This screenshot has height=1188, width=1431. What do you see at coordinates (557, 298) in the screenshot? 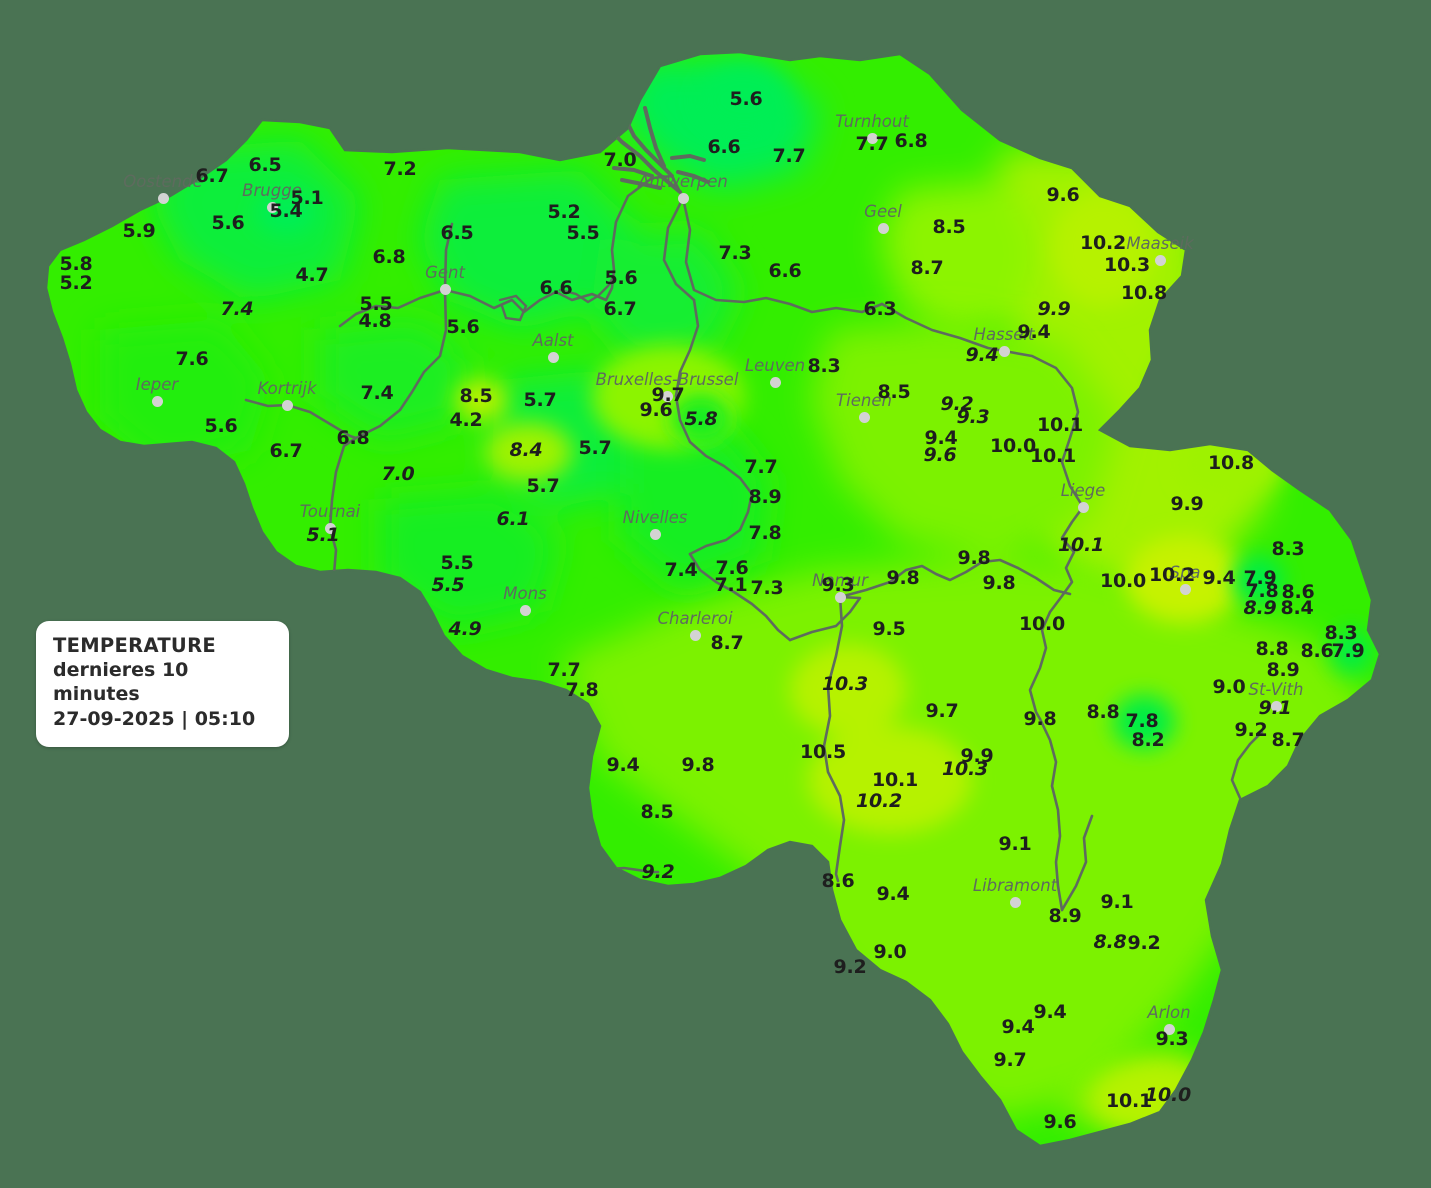
I see `river-network` at bounding box center [557, 298].